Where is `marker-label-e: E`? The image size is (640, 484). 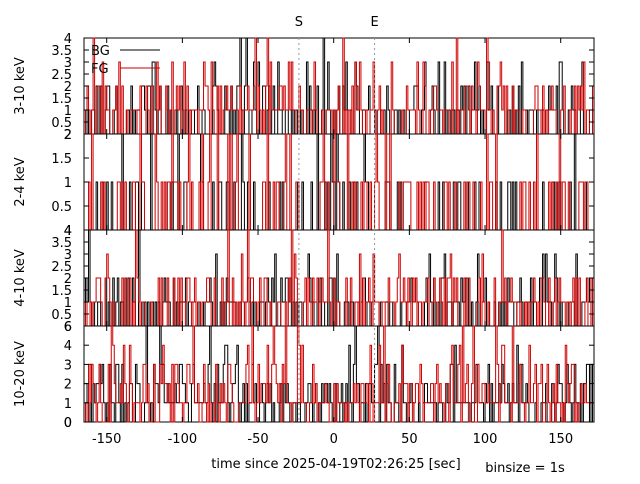
marker-label-e: E is located at coordinates (374, 22).